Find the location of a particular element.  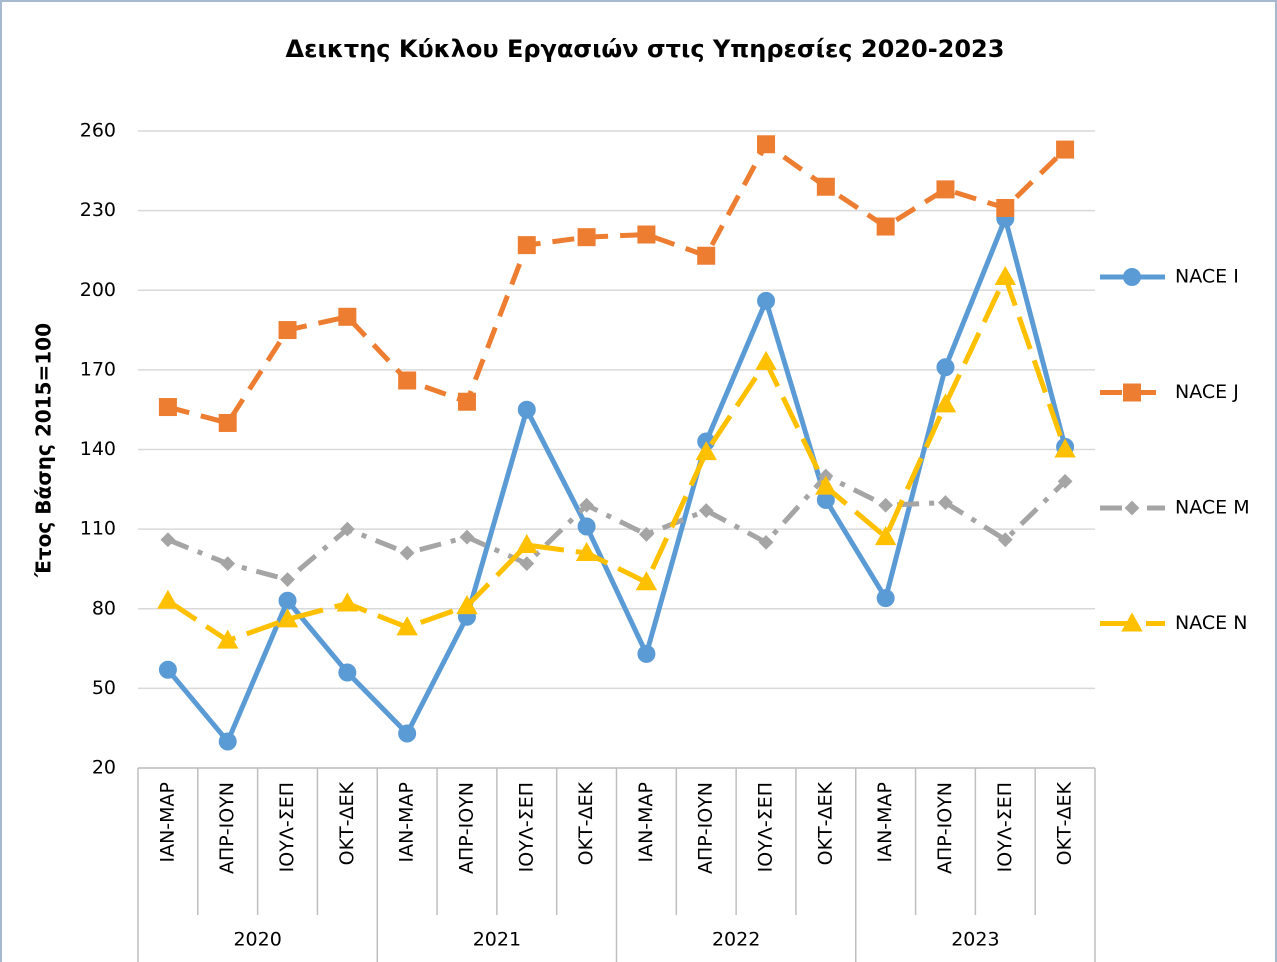

y-tick-label: 230 is located at coordinates (98, 210).